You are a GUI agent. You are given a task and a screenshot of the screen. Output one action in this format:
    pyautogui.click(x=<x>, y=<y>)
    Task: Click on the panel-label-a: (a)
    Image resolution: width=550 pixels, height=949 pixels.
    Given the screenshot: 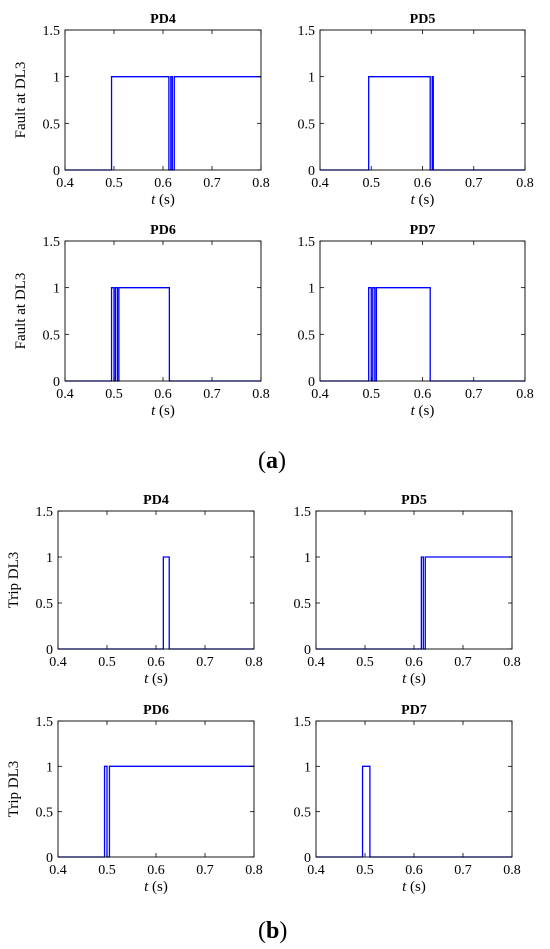 What is the action you would take?
    pyautogui.click(x=272, y=461)
    